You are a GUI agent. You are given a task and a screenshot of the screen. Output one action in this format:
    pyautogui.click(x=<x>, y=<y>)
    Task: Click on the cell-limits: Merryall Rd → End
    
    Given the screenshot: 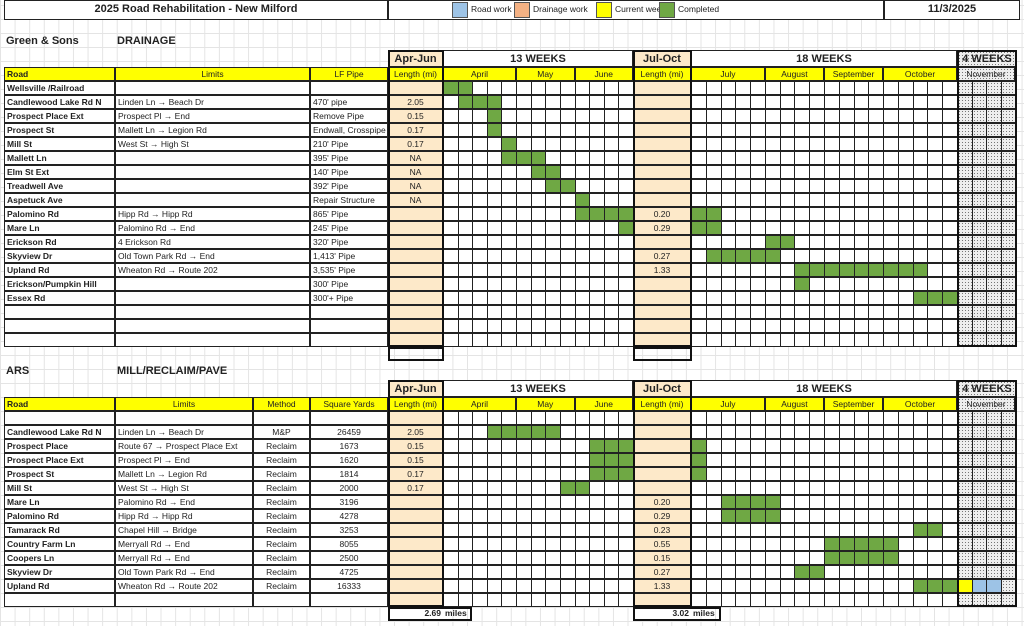 What is the action you would take?
    pyautogui.click(x=184, y=558)
    